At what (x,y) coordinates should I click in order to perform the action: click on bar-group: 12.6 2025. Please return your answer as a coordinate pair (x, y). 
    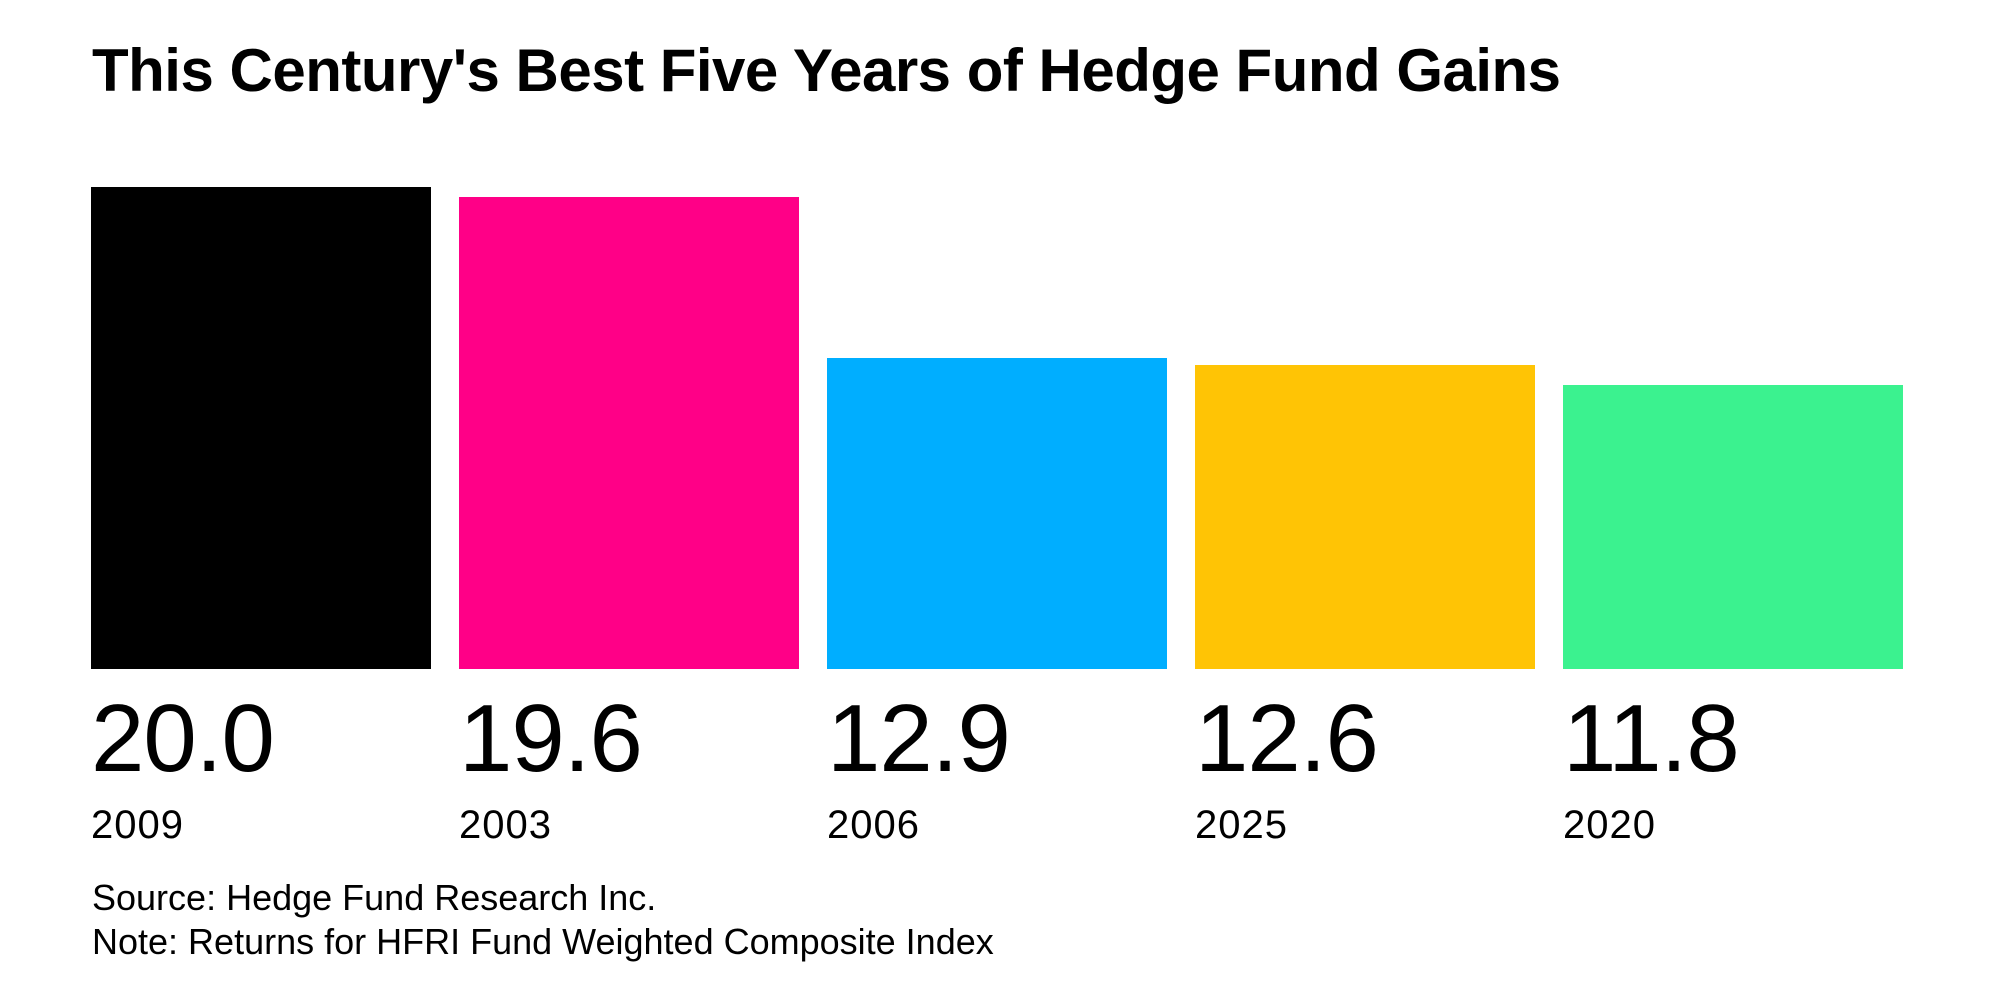
    Looking at the image, I should click on (1365, 516).